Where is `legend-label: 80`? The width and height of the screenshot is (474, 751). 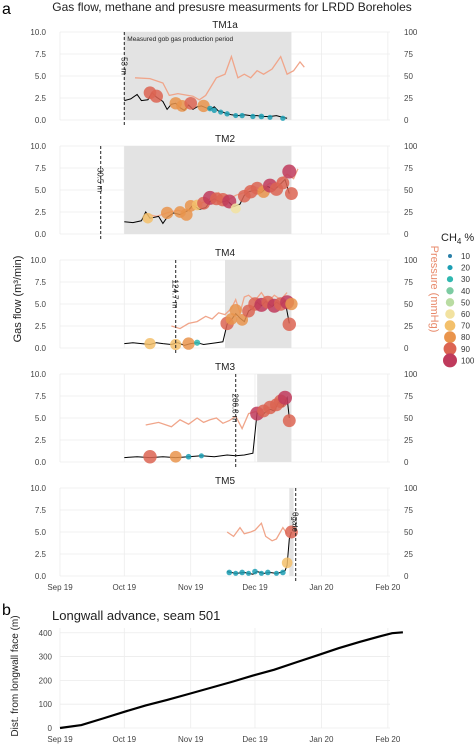
legend-label: 80 is located at coordinates (465, 337).